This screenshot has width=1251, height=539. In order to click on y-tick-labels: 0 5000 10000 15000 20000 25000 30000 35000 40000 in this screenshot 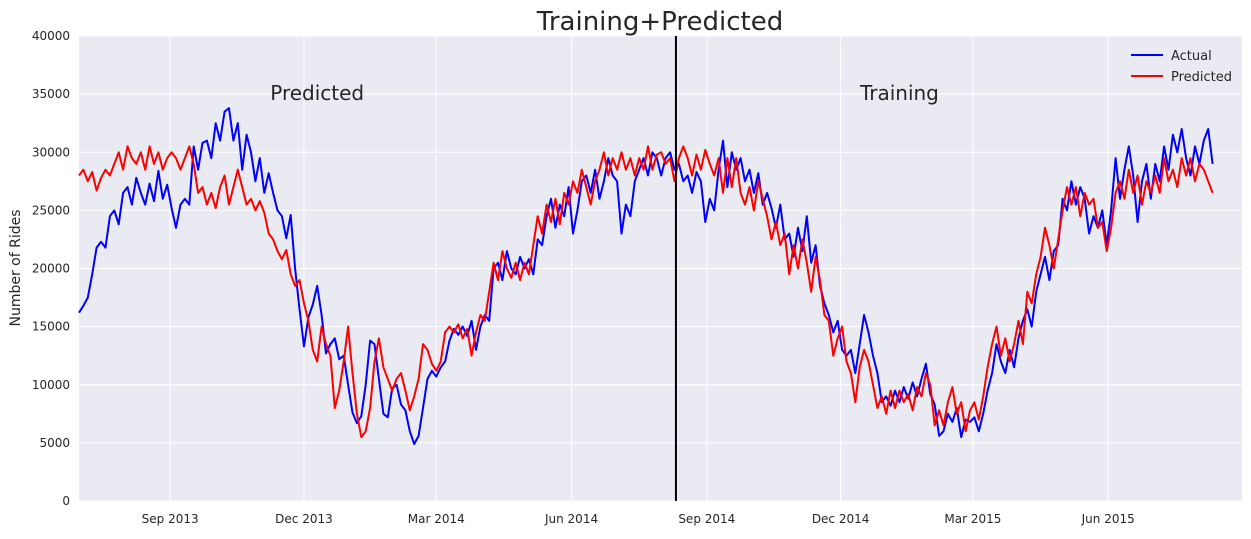, I will do `click(51, 268)`.